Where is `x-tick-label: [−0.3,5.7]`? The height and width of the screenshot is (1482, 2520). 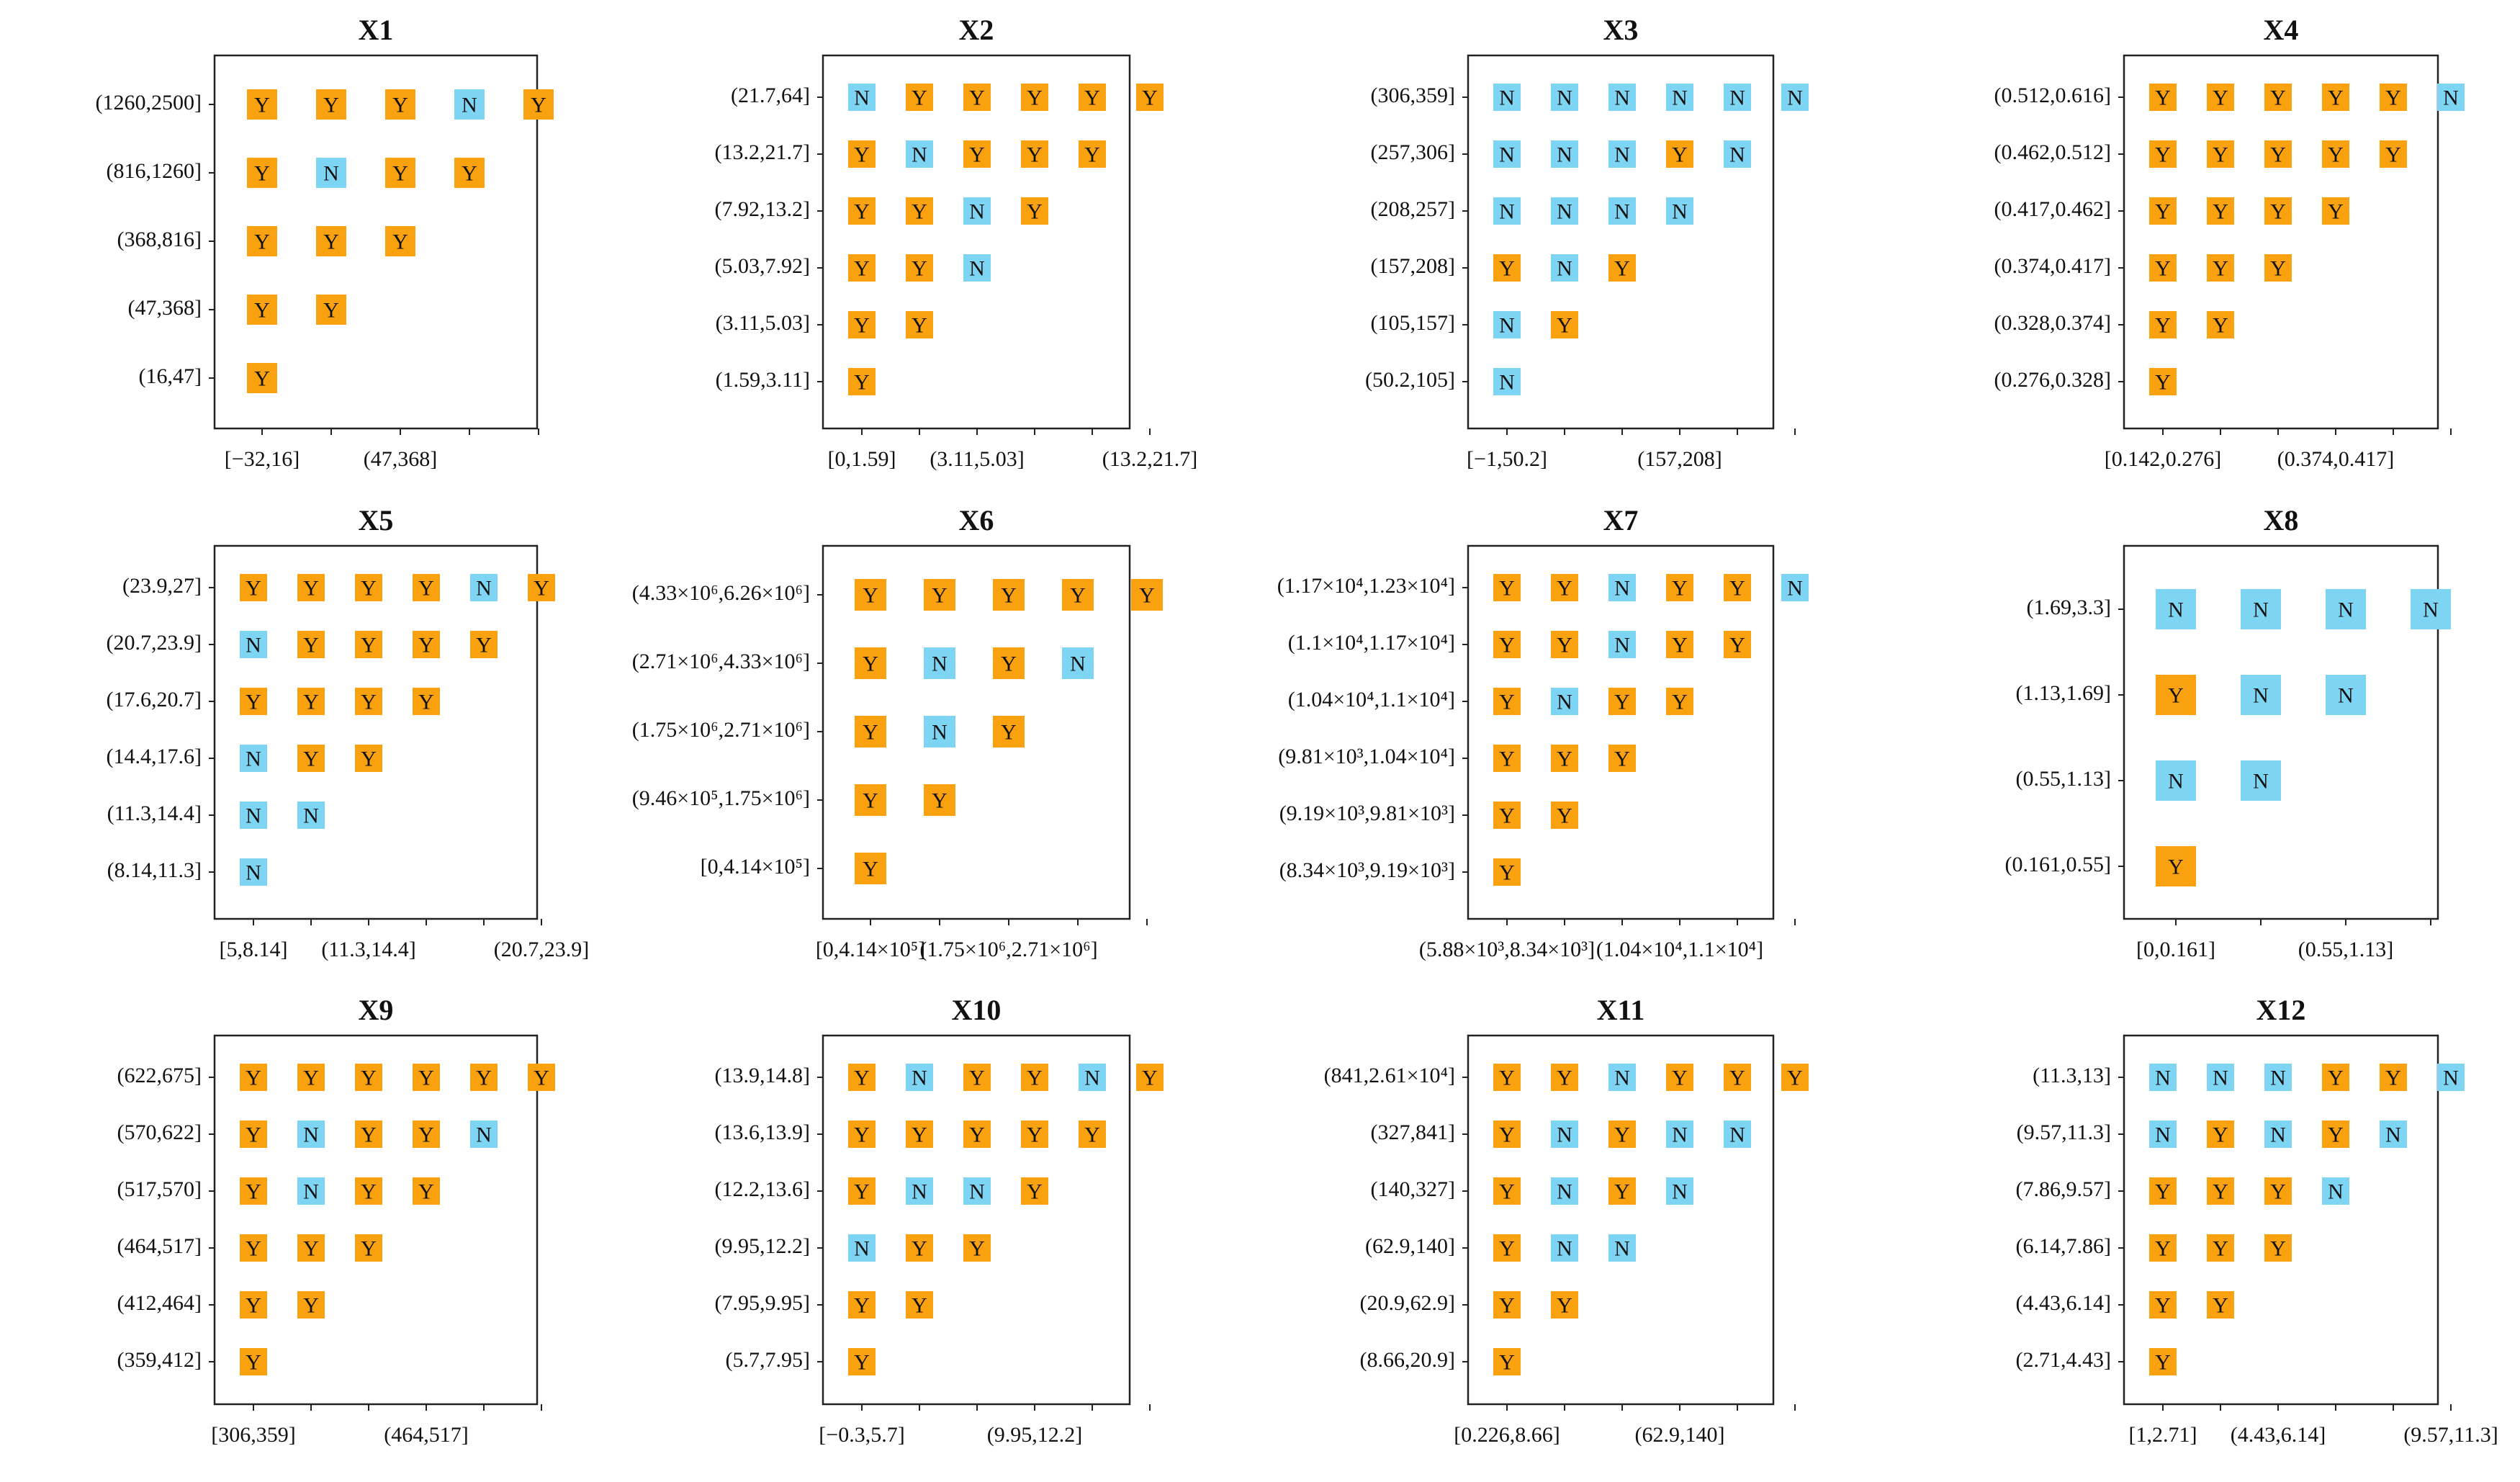 x-tick-label: [−0.3,5.7] is located at coordinates (861, 1435).